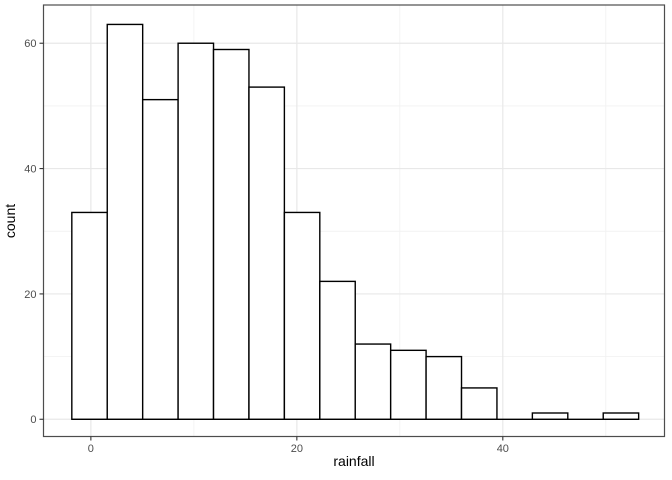 The image size is (672, 480). I want to click on x-tick-label: 40, so click(503, 449).